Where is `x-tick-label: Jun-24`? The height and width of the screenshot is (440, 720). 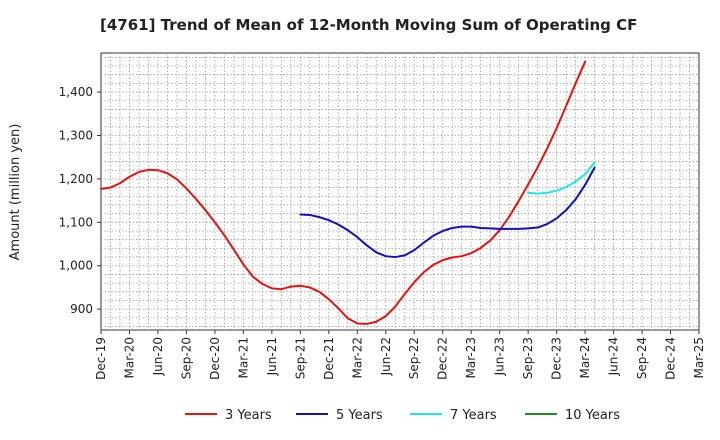
x-tick-label: Jun-24 is located at coordinates (614, 356).